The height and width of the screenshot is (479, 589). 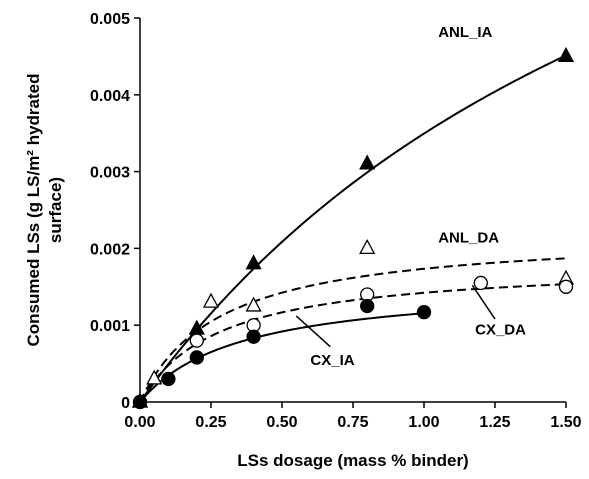 I want to click on x-ticks: 0.00 0.25 0.50 0.75 1.00 1.25 1.50, so click(x=353, y=416).